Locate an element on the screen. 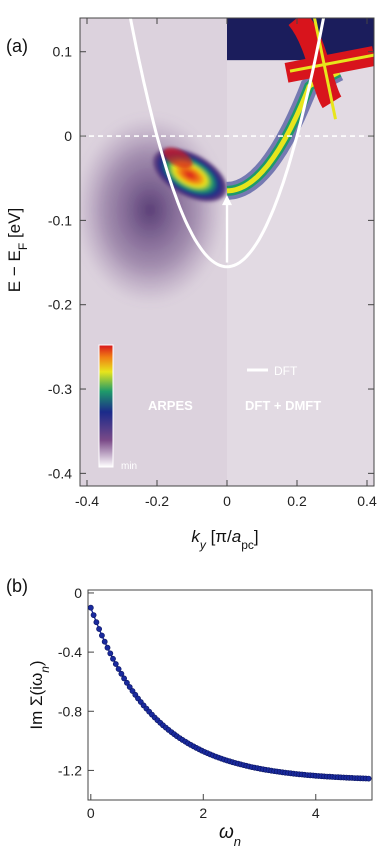 Image resolution: width=384 pixels, height=848 pixels. x-tick-label: 0.4 is located at coordinates (367, 501).